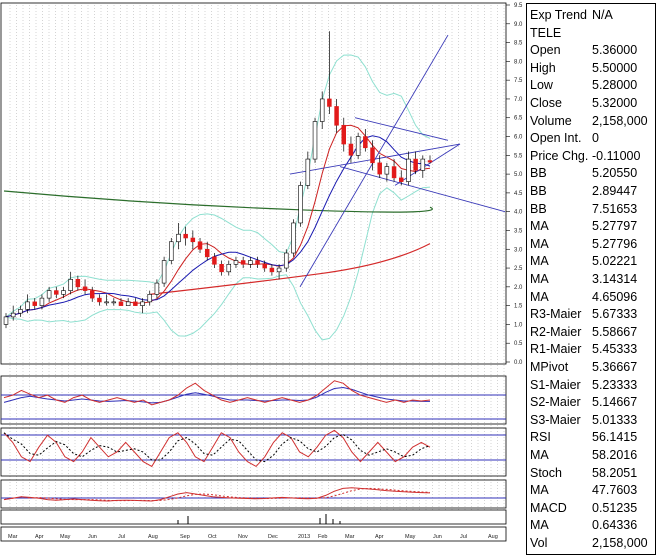  What do you see at coordinates (217, 494) in the screenshot?
I see `macd-line` at bounding box center [217, 494].